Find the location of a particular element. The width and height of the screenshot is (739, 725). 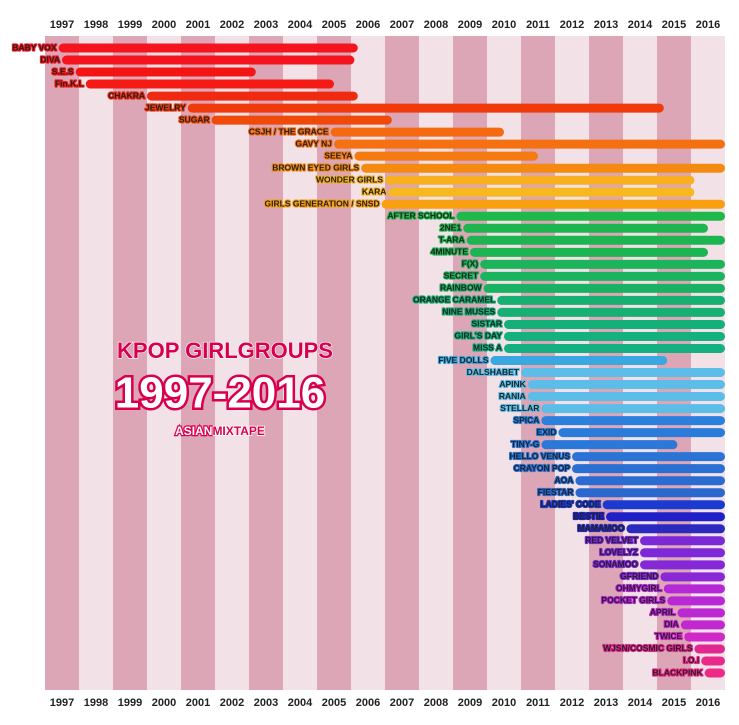

bar-label: BLACKPINK is located at coordinates (678, 672).